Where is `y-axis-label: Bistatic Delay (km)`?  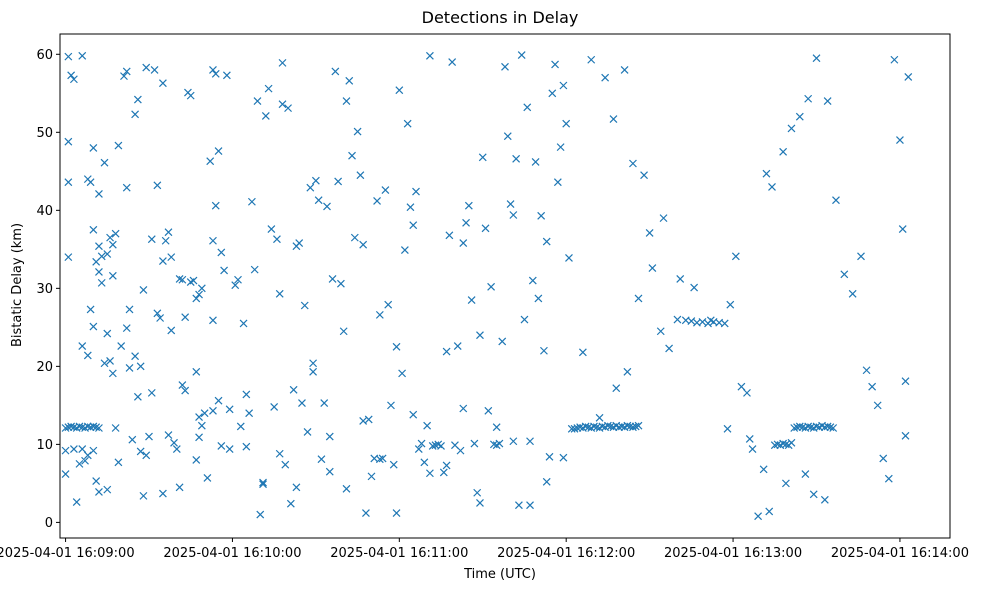 y-axis-label: Bistatic Delay (km) is located at coordinates (17, 285).